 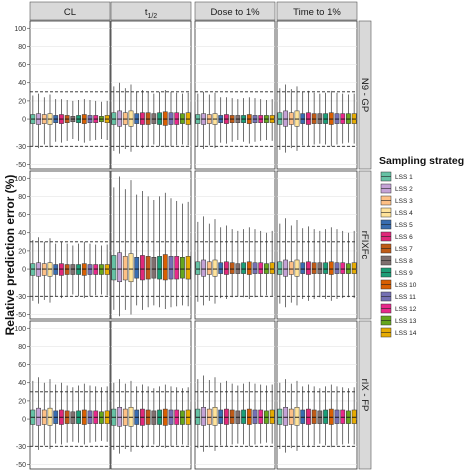 I want to click on panel-1-3-frame, so click(x=317, y=245).